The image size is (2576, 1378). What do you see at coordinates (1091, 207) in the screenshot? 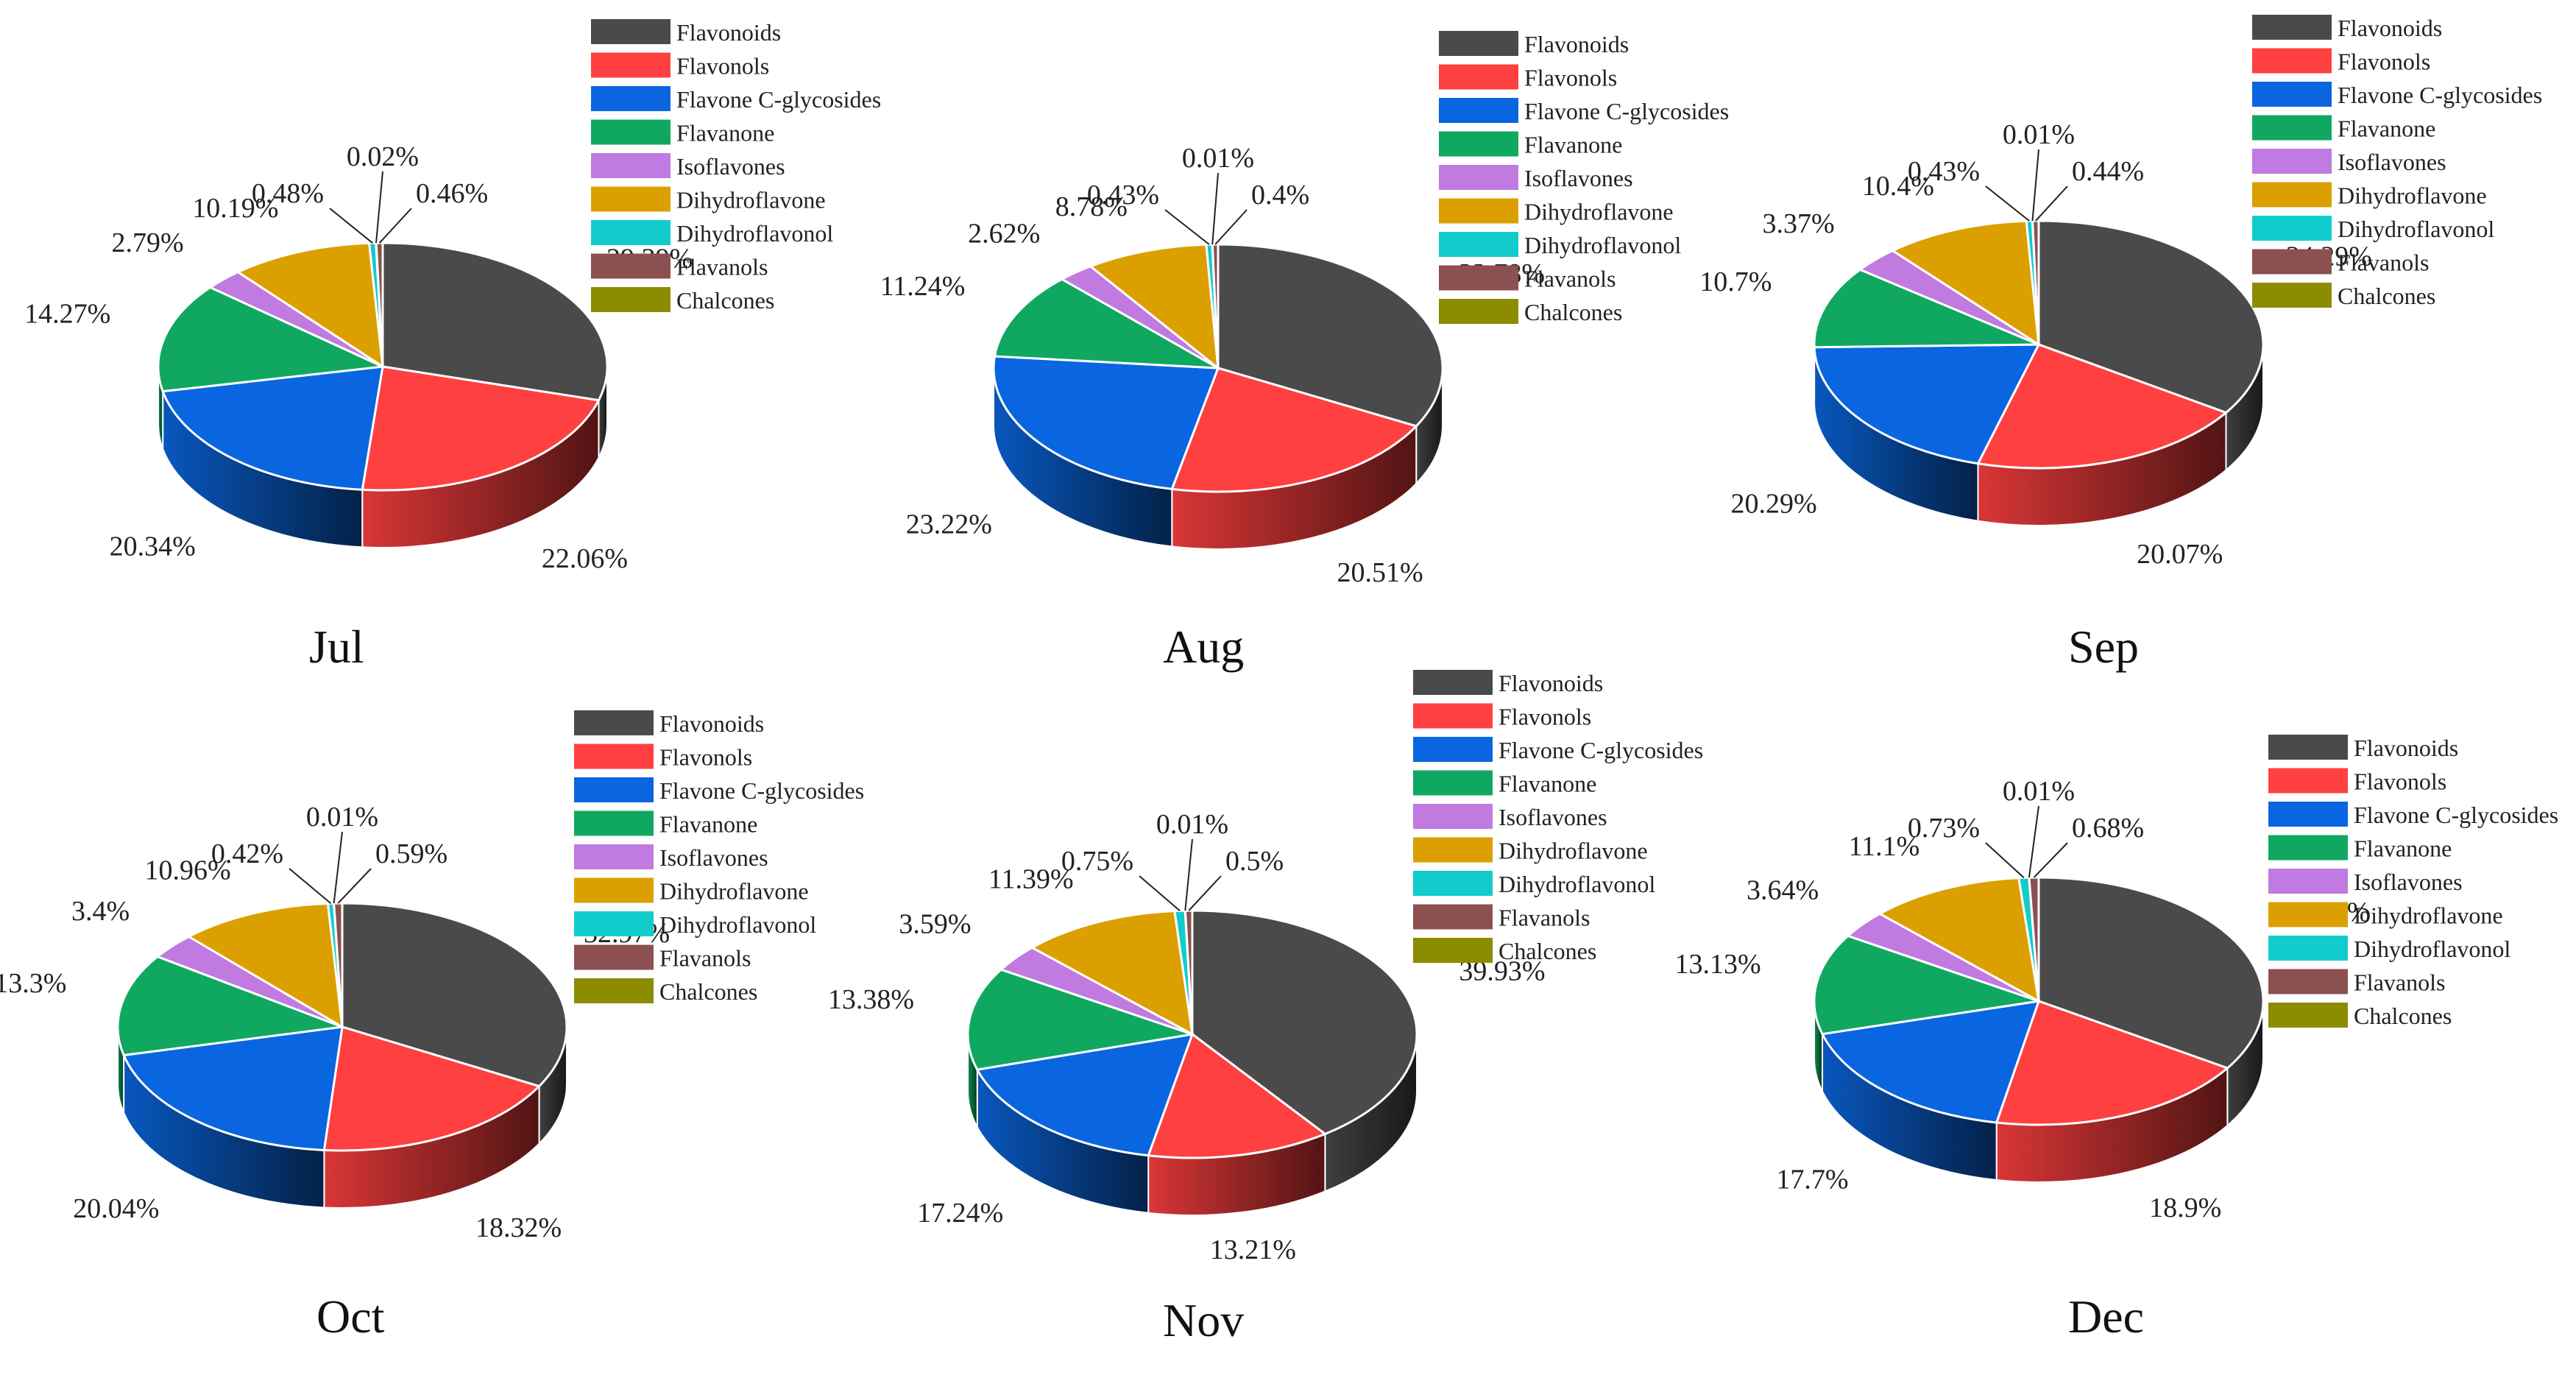
I see `percent-label: 8.78%` at bounding box center [1091, 207].